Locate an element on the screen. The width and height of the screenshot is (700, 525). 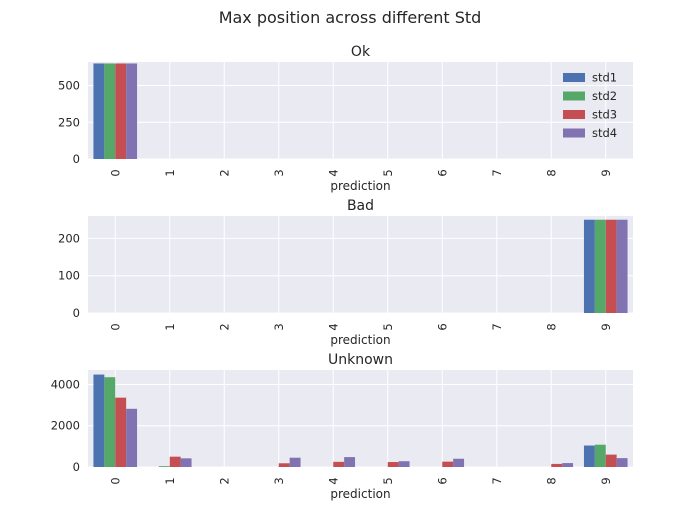
legend-swatch-std4 is located at coordinates (574, 133).